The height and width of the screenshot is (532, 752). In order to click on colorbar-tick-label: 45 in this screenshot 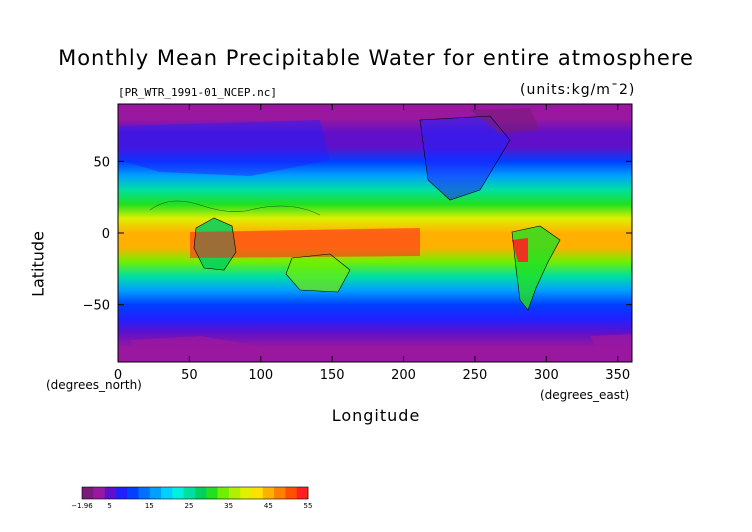, I will do `click(268, 506)`.